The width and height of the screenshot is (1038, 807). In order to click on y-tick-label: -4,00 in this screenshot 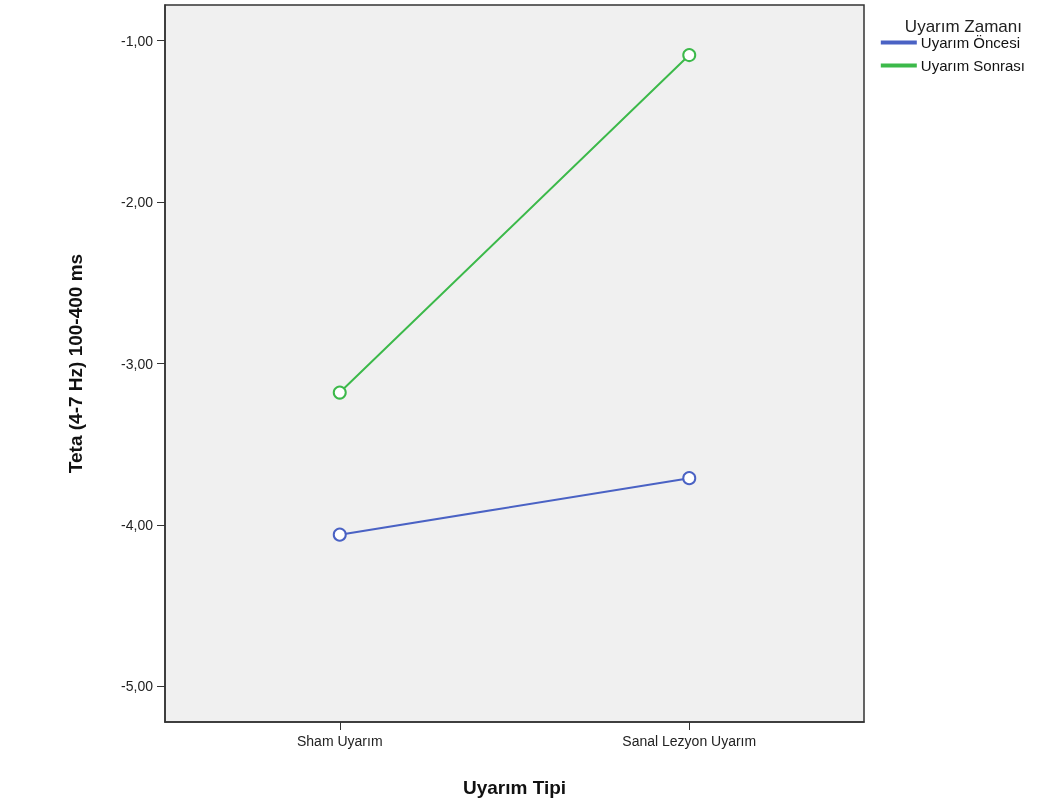, I will do `click(137, 524)`.